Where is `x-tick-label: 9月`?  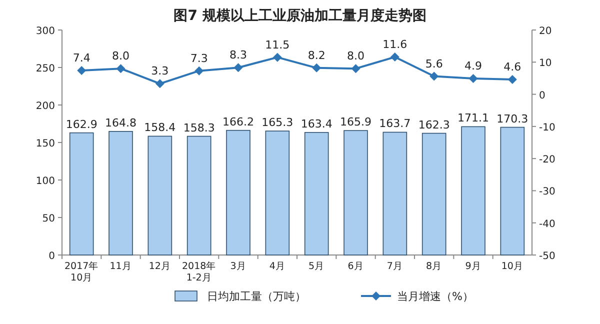 x-tick-label: 9月 is located at coordinates (473, 266).